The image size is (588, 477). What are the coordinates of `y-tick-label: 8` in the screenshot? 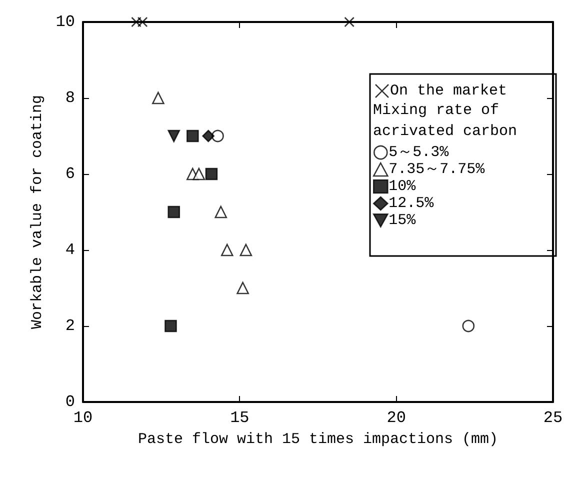 It's located at (70, 98).